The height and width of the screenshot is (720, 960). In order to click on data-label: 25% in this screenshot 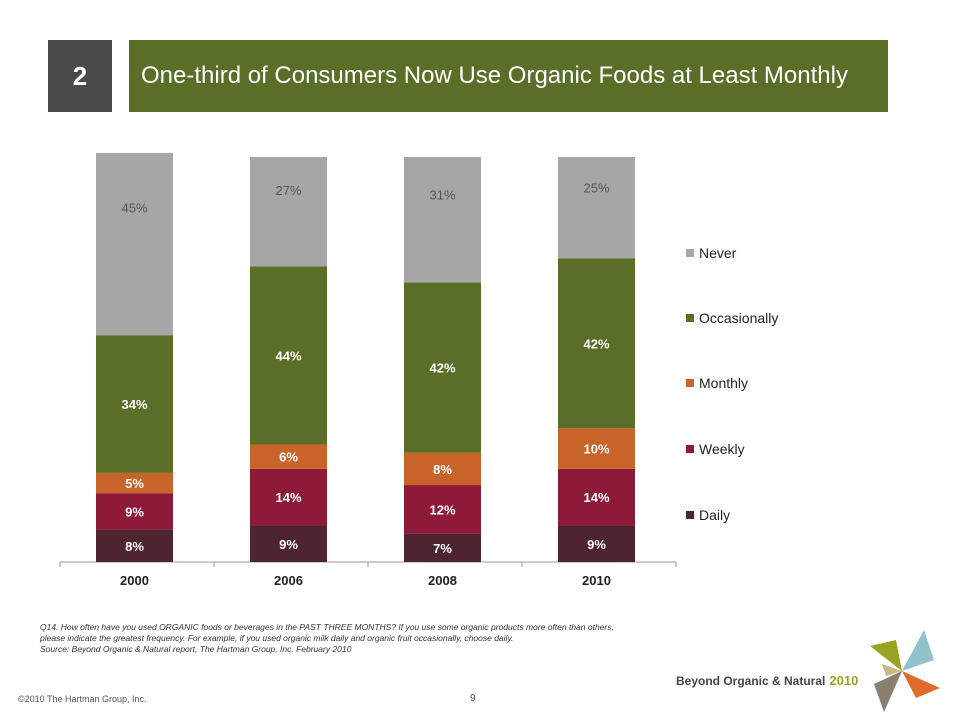, I will do `click(596, 187)`.